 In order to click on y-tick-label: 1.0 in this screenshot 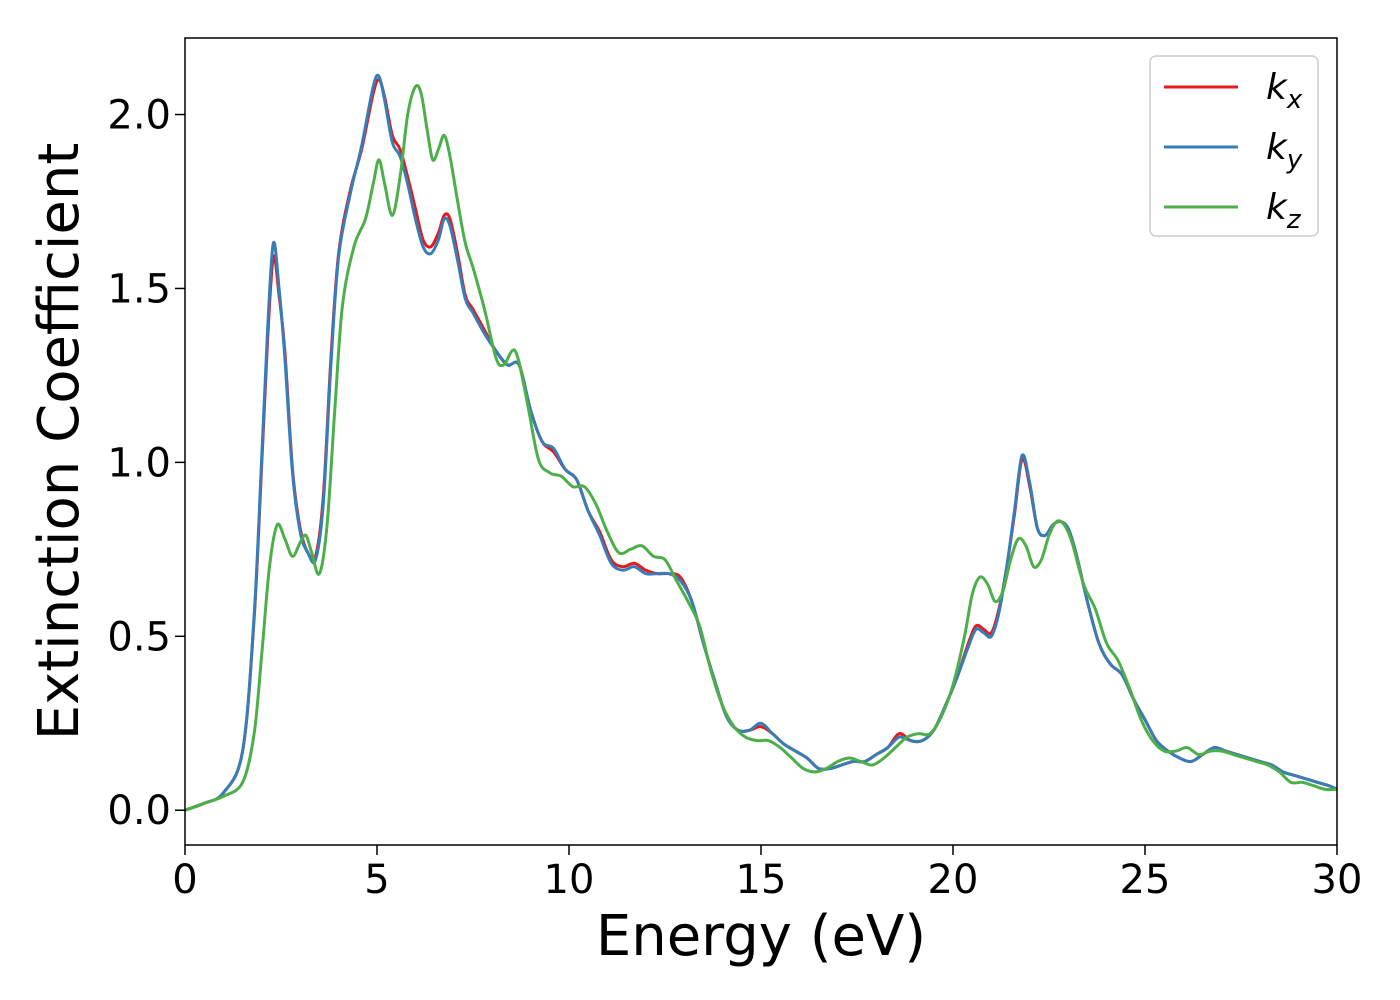, I will do `click(139, 463)`.